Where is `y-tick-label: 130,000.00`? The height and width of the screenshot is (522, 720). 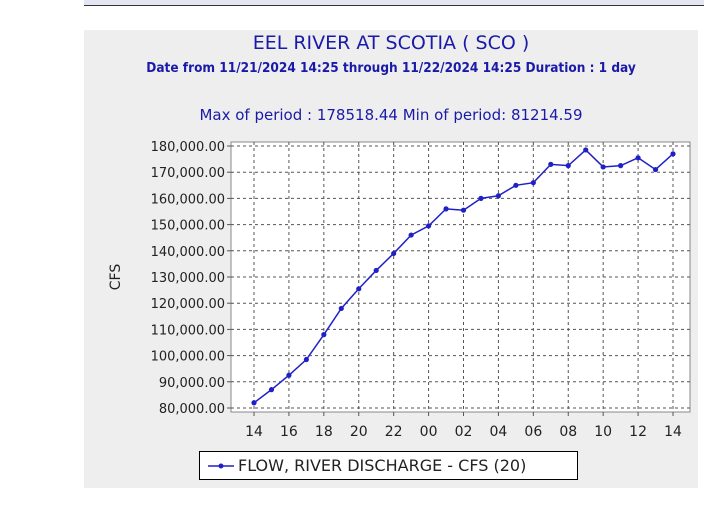 y-tick-label: 130,000.00 is located at coordinates (188, 278).